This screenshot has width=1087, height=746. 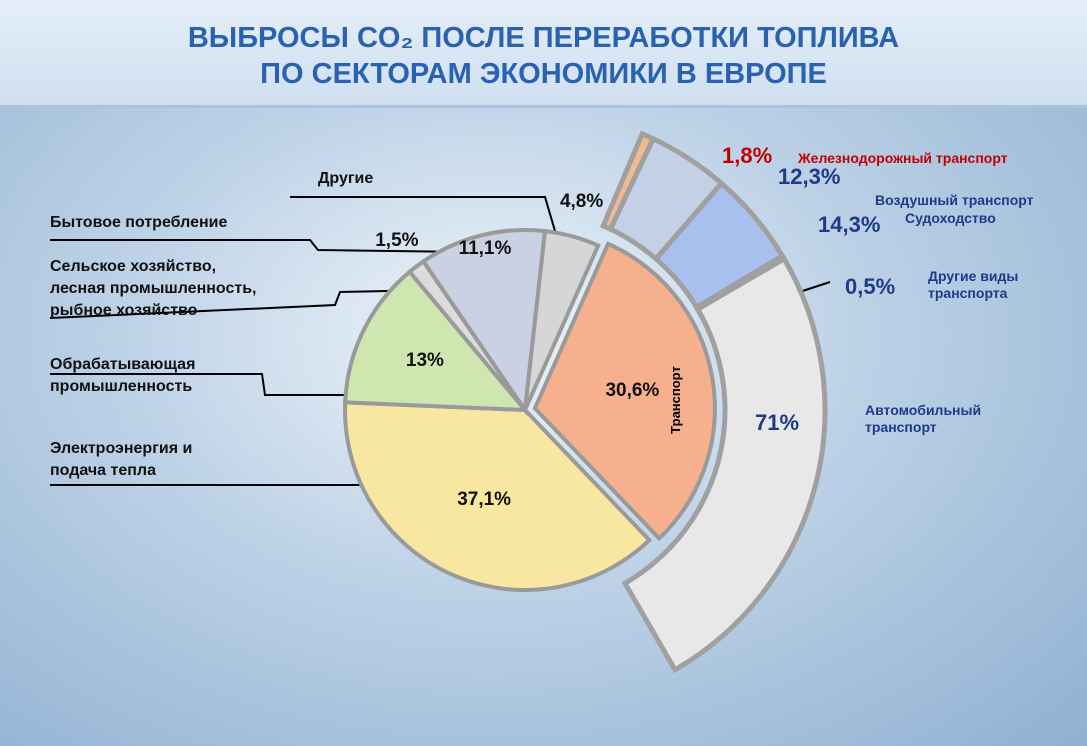 What do you see at coordinates (950, 218) in the screenshot?
I see `category-label: Судоходство` at bounding box center [950, 218].